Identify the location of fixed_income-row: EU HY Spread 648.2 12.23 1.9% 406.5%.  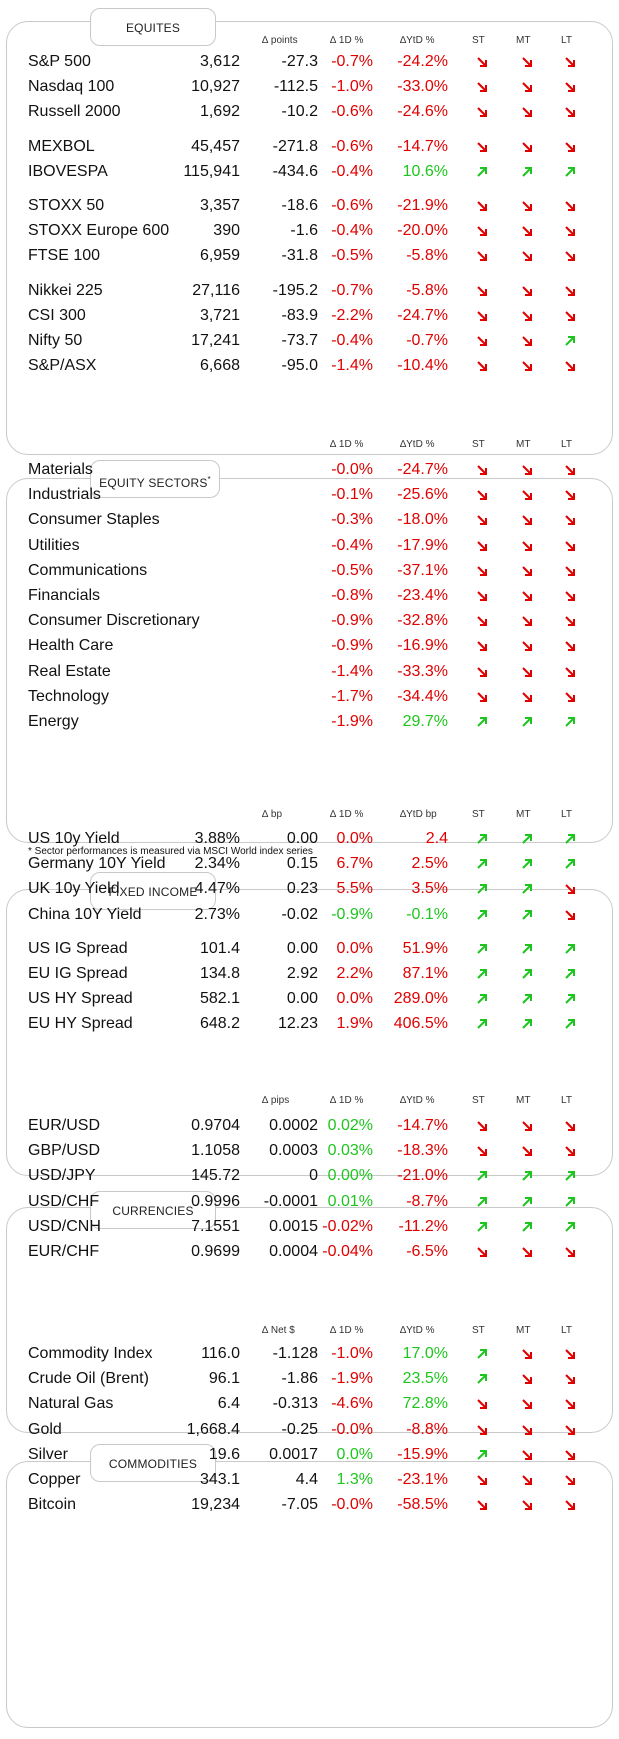
(309, 1024).